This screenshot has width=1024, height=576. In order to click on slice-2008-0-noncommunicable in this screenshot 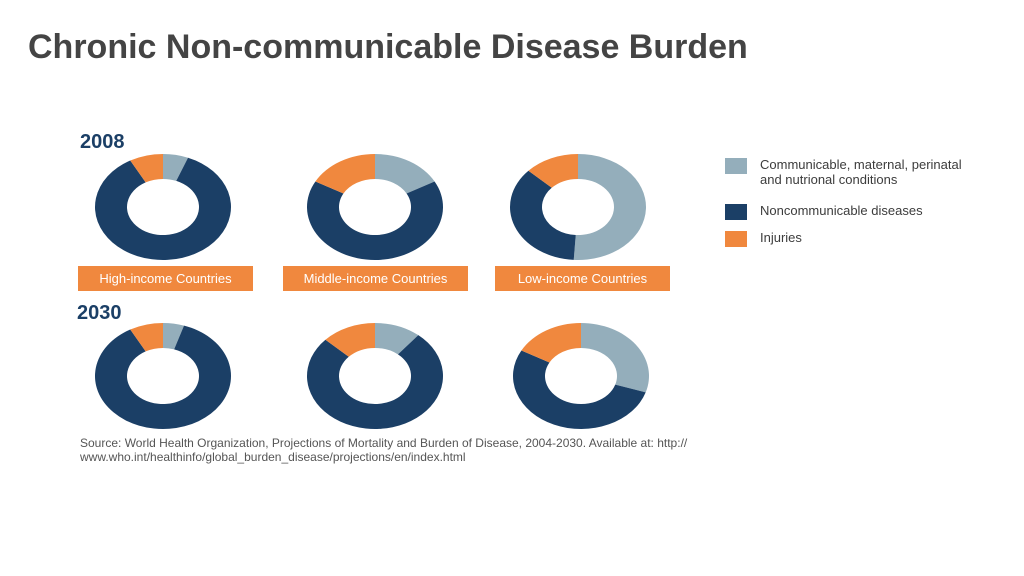, I will do `click(163, 208)`.